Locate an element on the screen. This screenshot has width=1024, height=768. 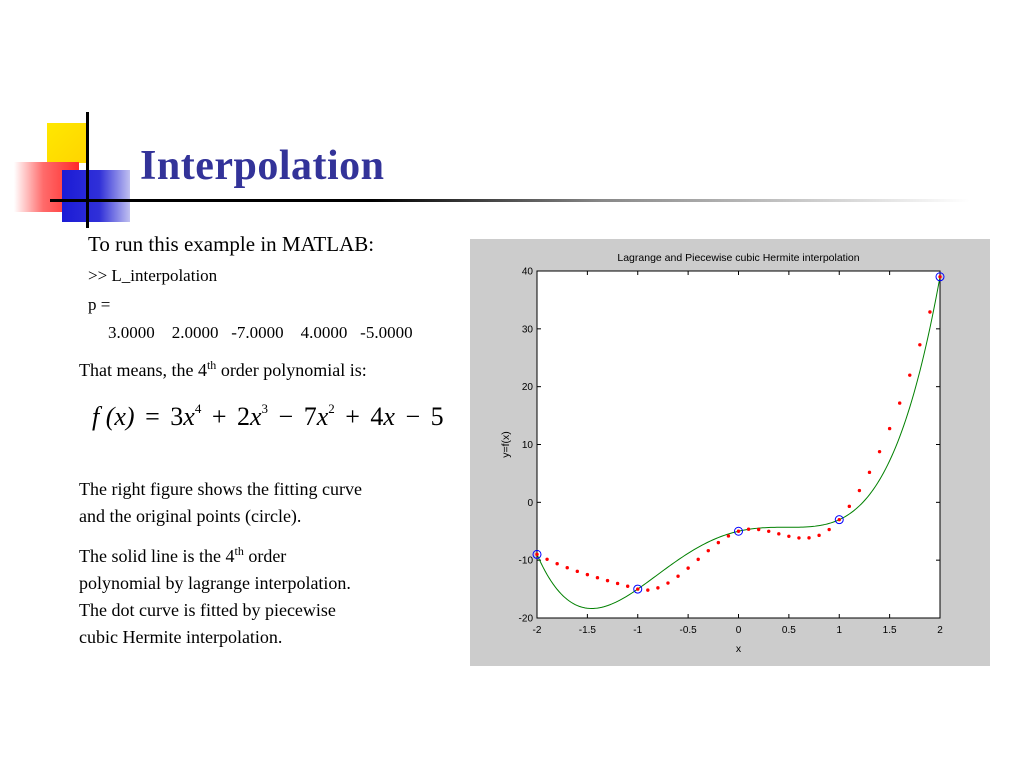
x-tick-label: -1.5 is located at coordinates (588, 630).